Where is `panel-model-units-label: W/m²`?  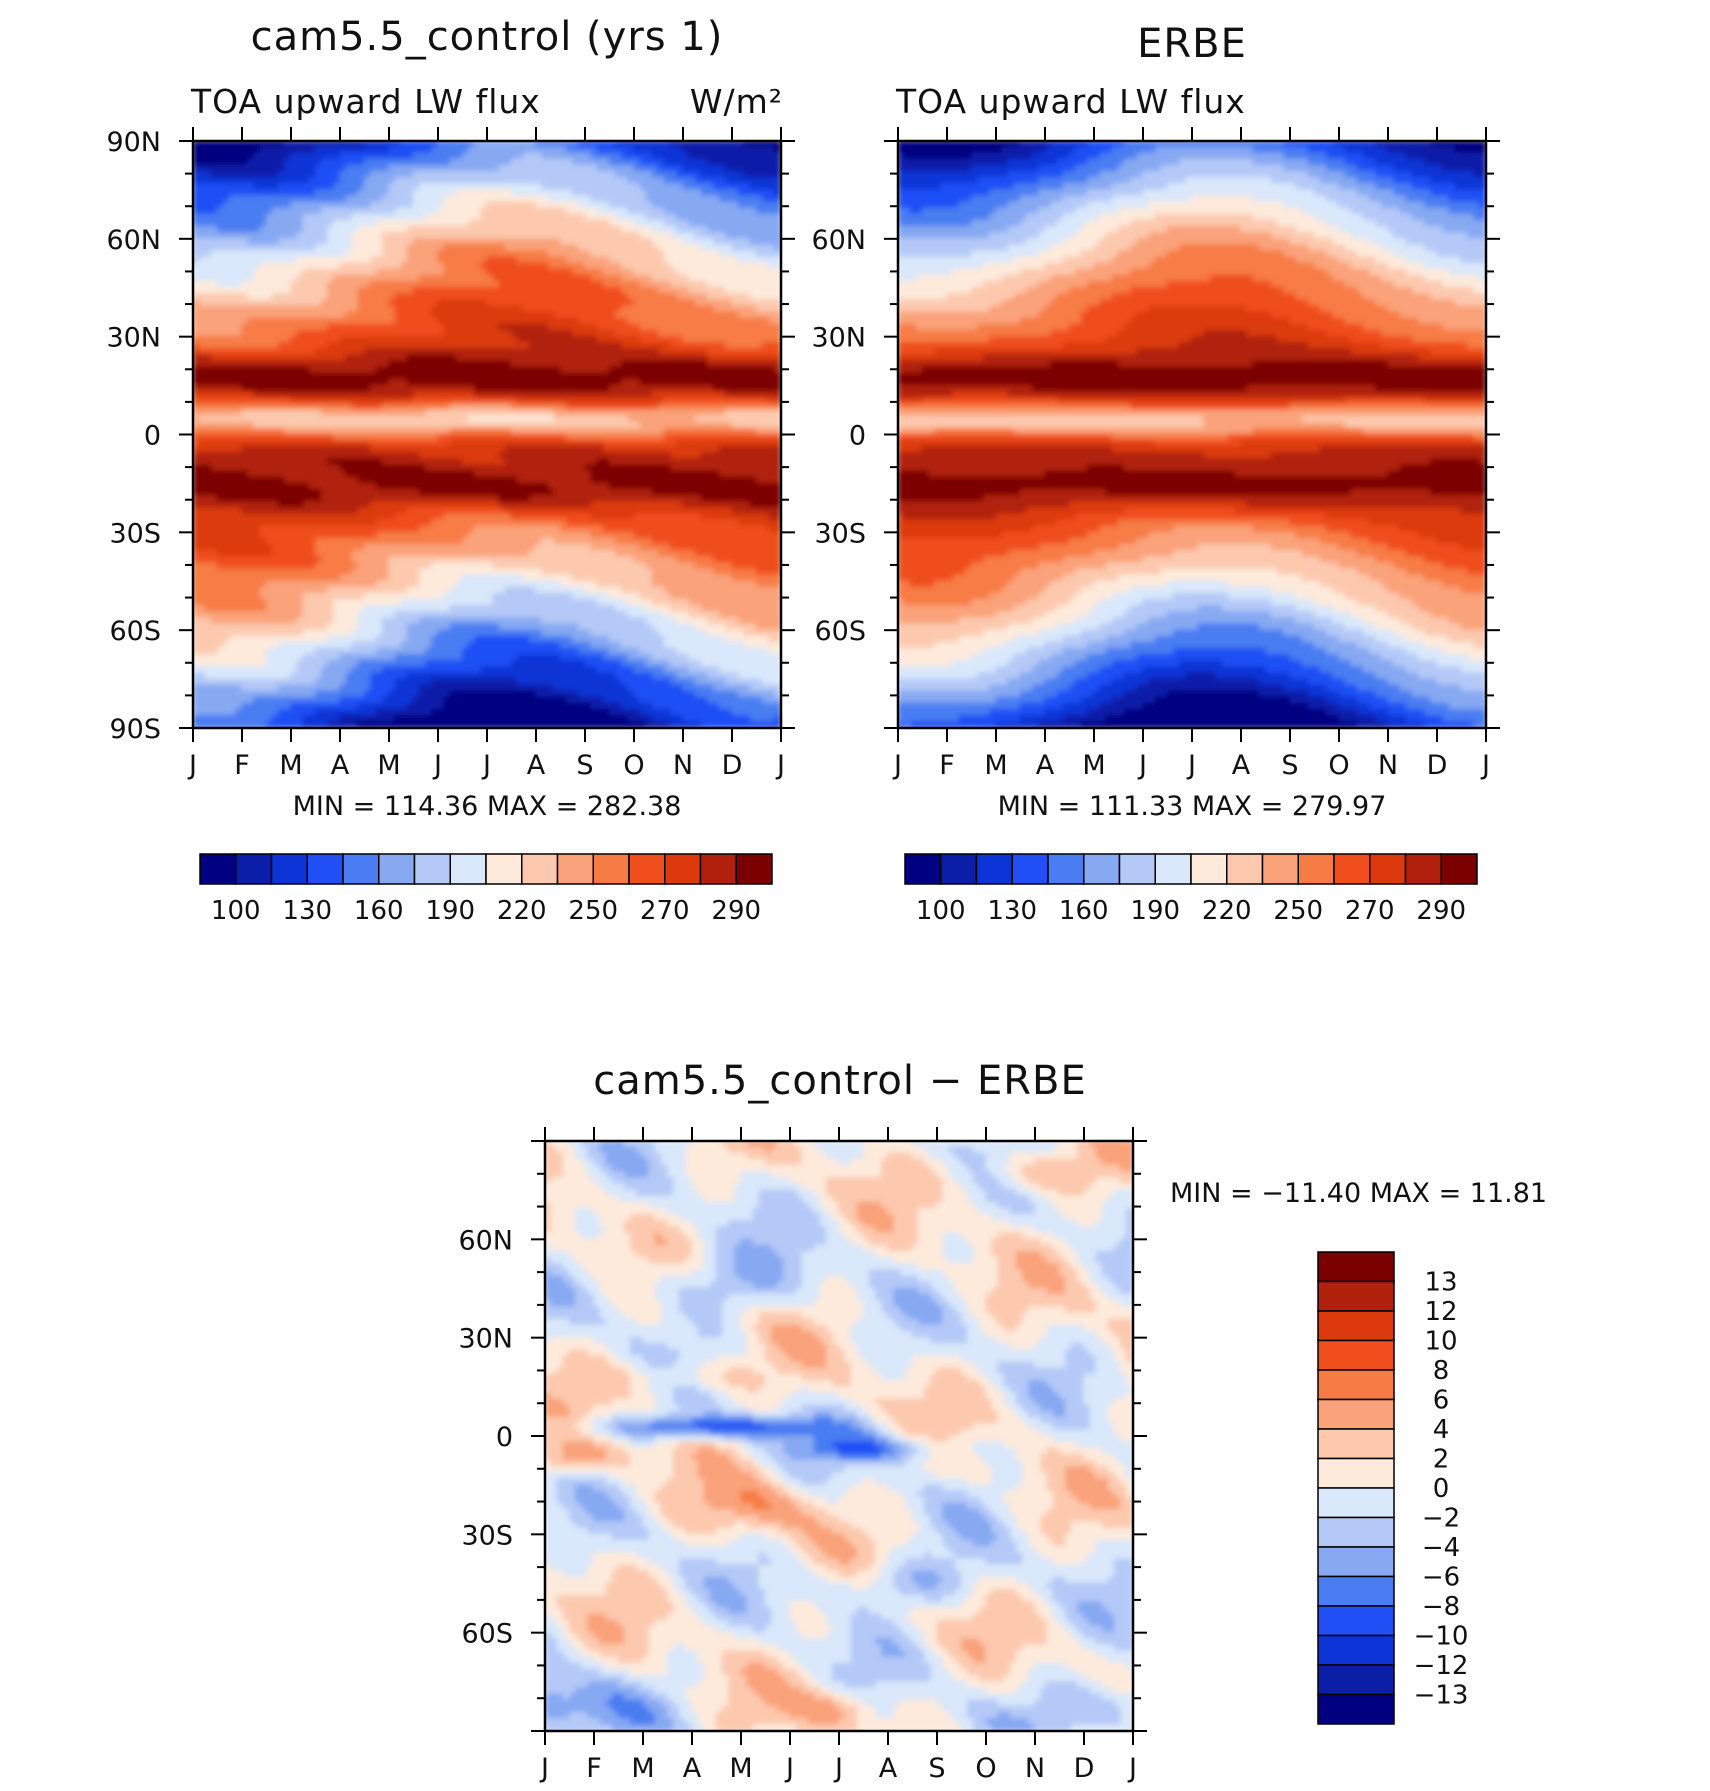 panel-model-units-label: W/m² is located at coordinates (736, 101).